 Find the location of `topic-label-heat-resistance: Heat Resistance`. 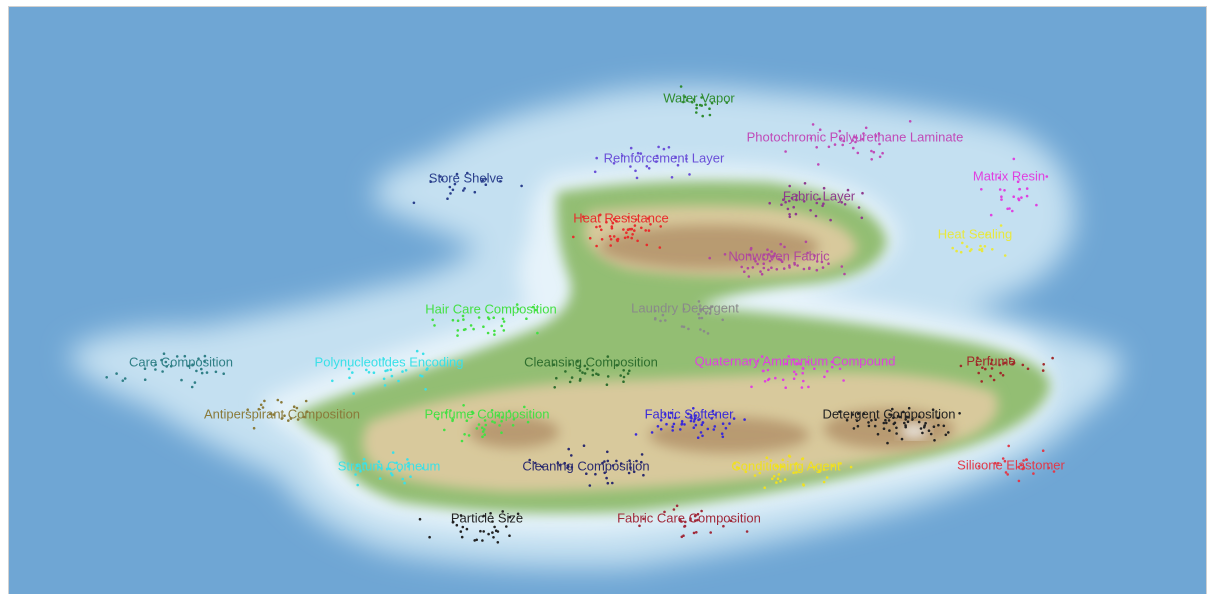

topic-label-heat-resistance: Heat Resistance is located at coordinates (620, 217).